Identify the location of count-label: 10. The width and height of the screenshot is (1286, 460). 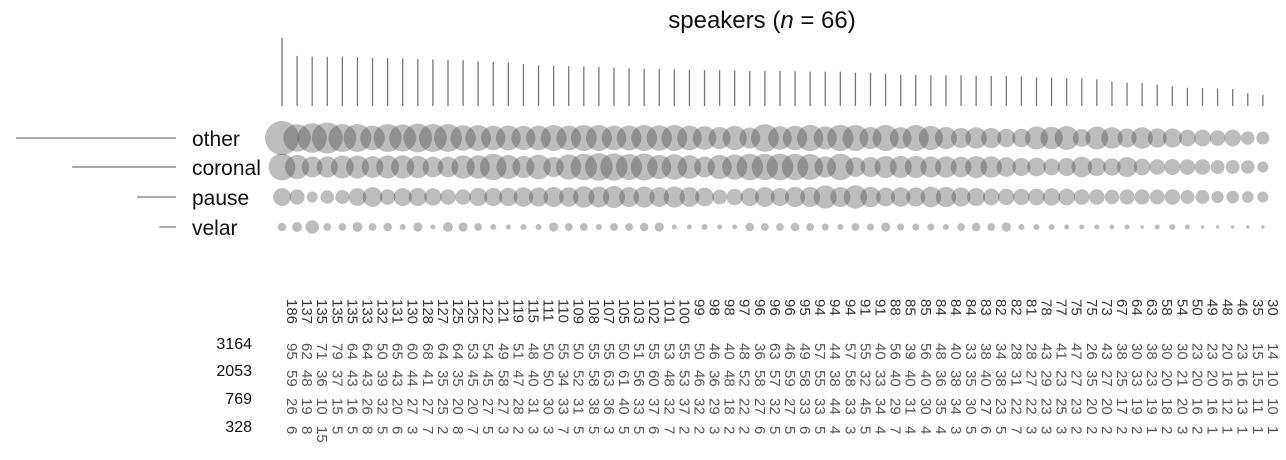
(321, 406).